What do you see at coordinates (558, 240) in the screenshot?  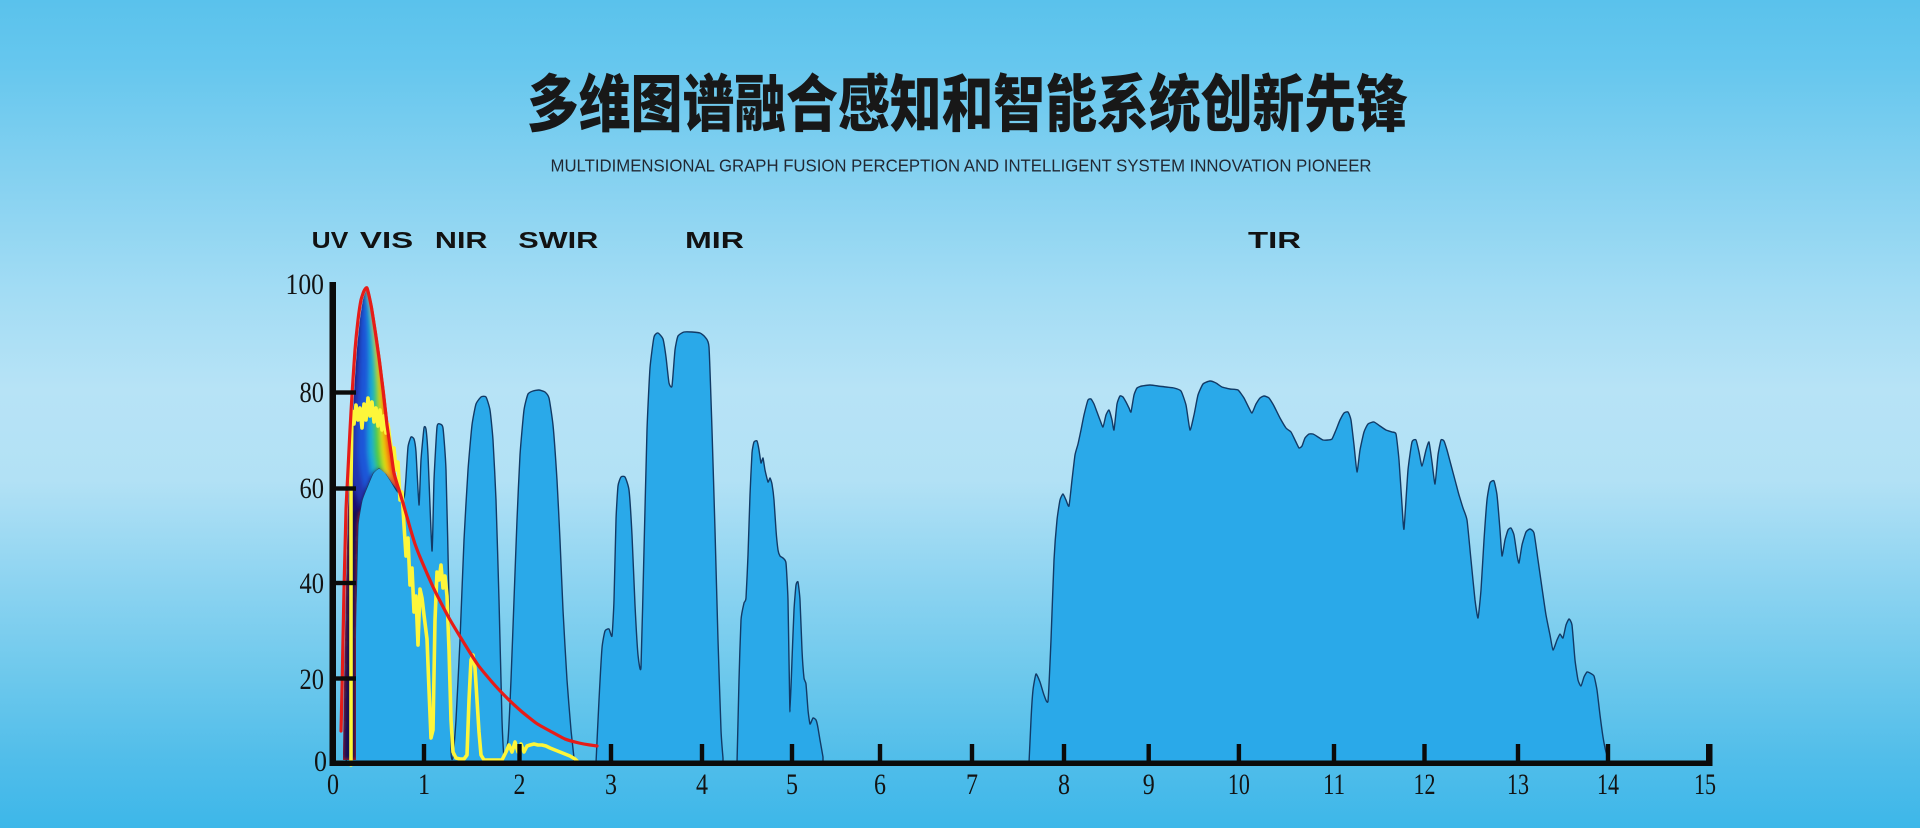 I see `svg-text: SWIR` at bounding box center [558, 240].